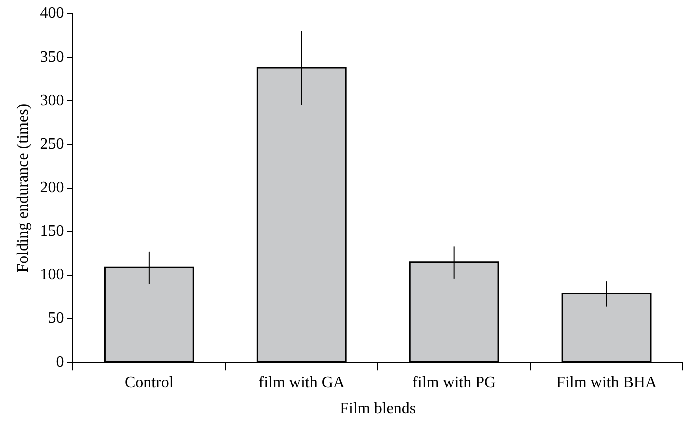 The image size is (693, 429). I want to click on y-tick-label: 150, so click(52, 231).